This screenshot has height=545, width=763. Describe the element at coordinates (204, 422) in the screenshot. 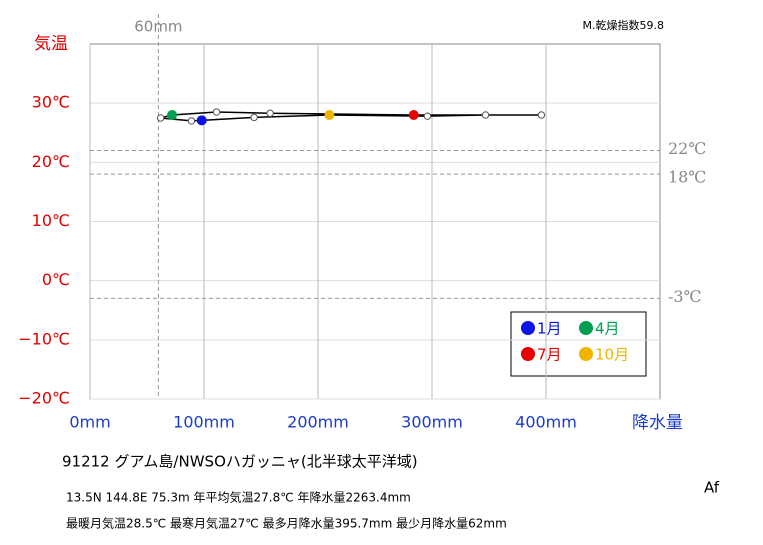

I see `x-tick-label: 100mm` at that location.